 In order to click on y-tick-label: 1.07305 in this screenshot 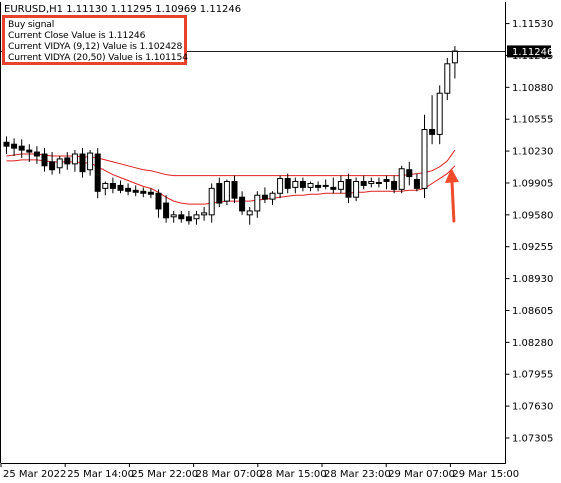, I will do `click(532, 438)`.